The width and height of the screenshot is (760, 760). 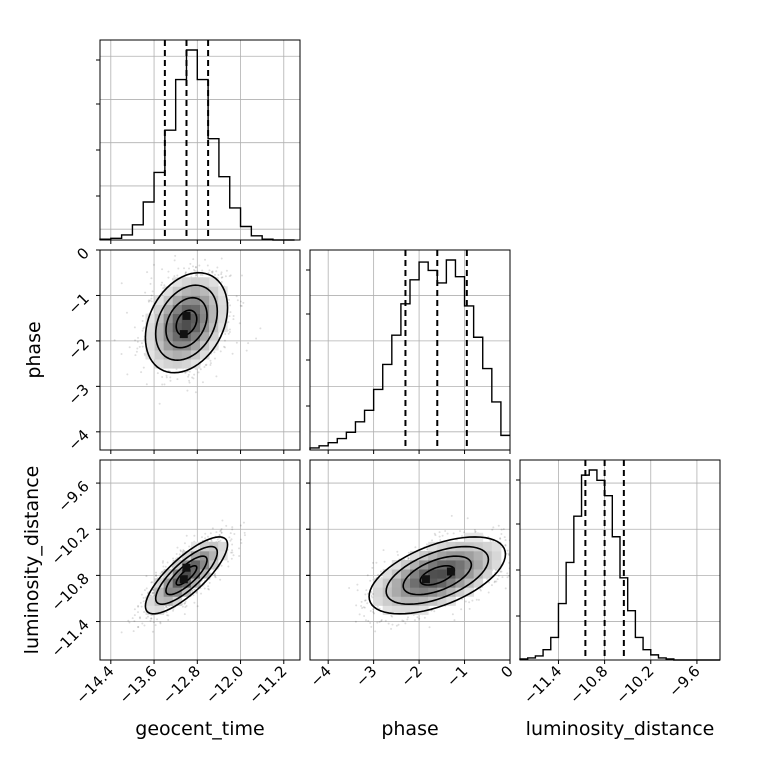 What do you see at coordinates (70, 591) in the screenshot?
I see `y-tick-label: −10.8` at bounding box center [70, 591].